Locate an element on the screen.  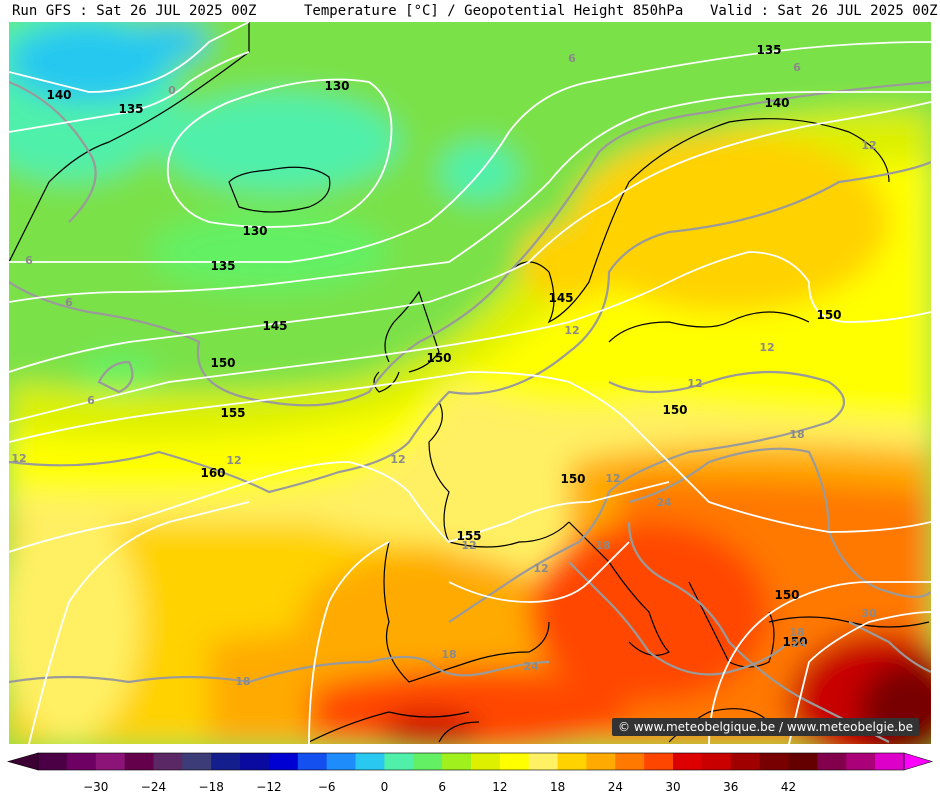
legend-tick-label: −30 is located at coordinates (95, 787).